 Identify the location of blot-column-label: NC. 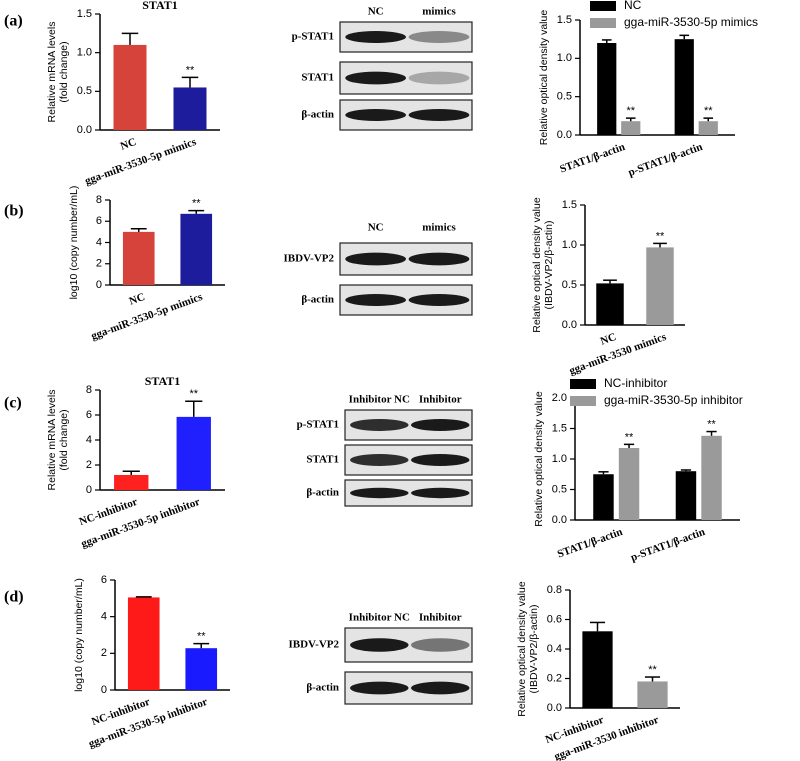
(376, 12).